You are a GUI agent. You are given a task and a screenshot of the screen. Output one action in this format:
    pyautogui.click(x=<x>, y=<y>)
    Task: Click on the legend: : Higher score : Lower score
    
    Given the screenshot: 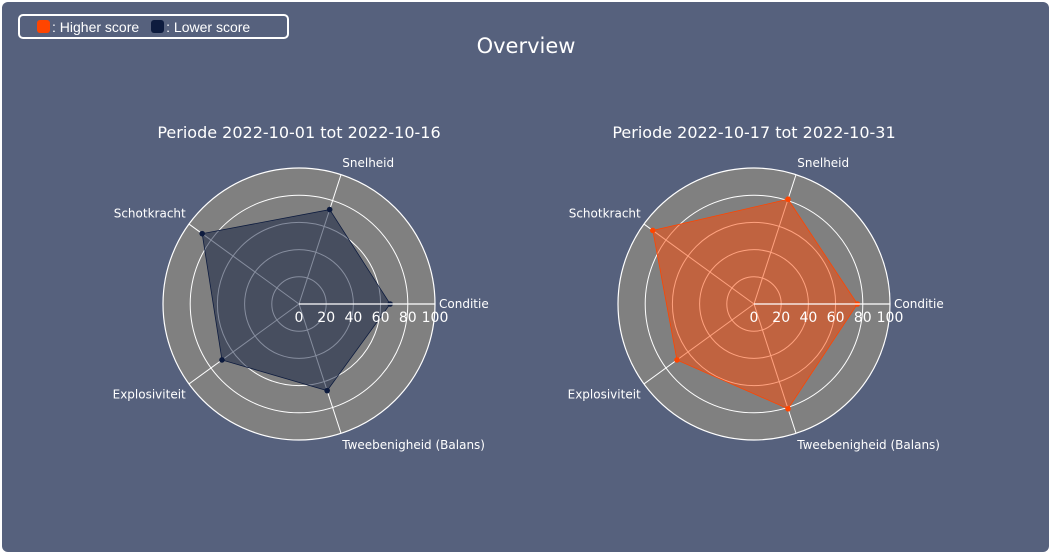 What is the action you would take?
    pyautogui.click(x=153, y=26)
    